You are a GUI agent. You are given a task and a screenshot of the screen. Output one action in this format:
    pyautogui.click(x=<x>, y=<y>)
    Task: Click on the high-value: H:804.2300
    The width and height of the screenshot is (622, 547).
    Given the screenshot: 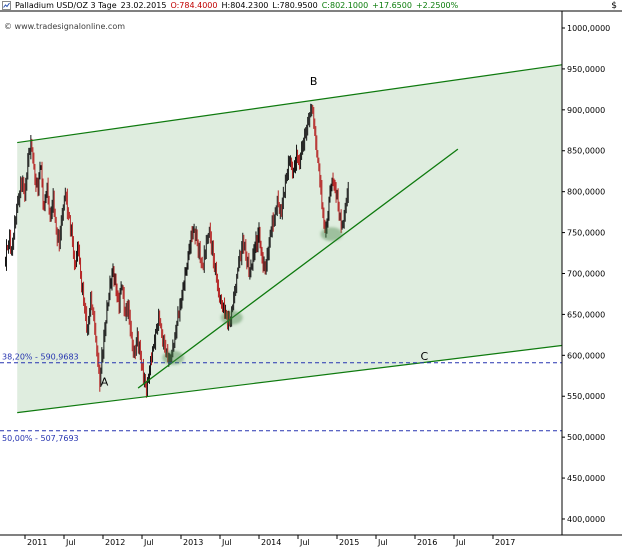 What is the action you would take?
    pyautogui.click(x=245, y=5)
    